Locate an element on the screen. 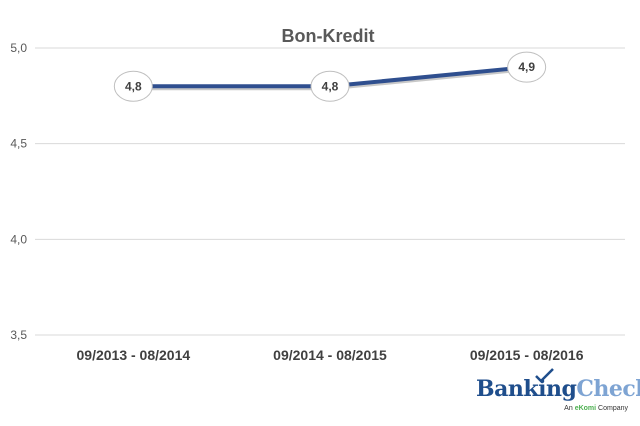  y-tick-label: 4,0 is located at coordinates (18, 239).